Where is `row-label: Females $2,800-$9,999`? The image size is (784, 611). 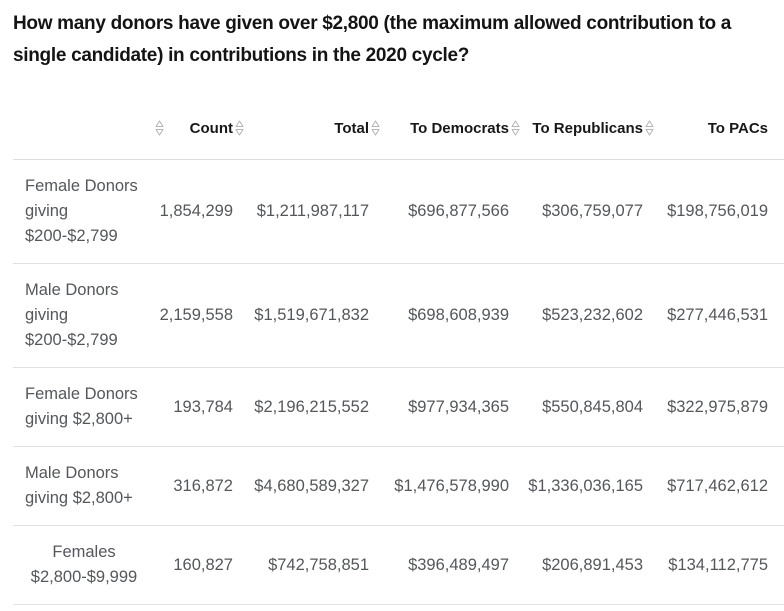
row-label: Females $2,800-$9,999 is located at coordinates (84, 564).